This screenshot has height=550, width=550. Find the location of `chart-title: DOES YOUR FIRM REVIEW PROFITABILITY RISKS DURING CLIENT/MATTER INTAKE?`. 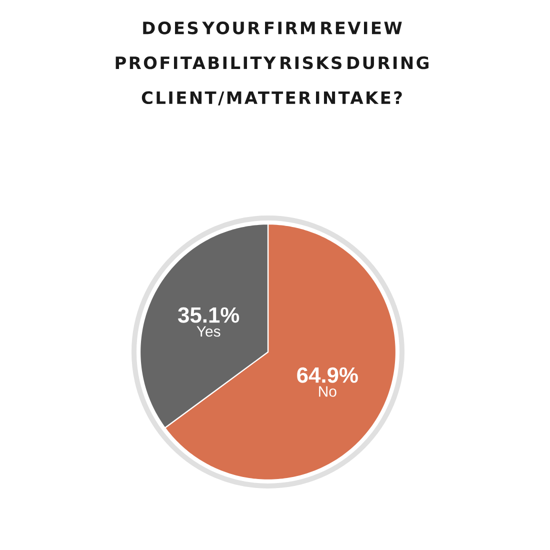

chart-title: DOES YOUR FIRM REVIEW PROFITABILITY RISKS DURING CLIENT/MATTER INTAKE? is located at coordinates (272, 64).